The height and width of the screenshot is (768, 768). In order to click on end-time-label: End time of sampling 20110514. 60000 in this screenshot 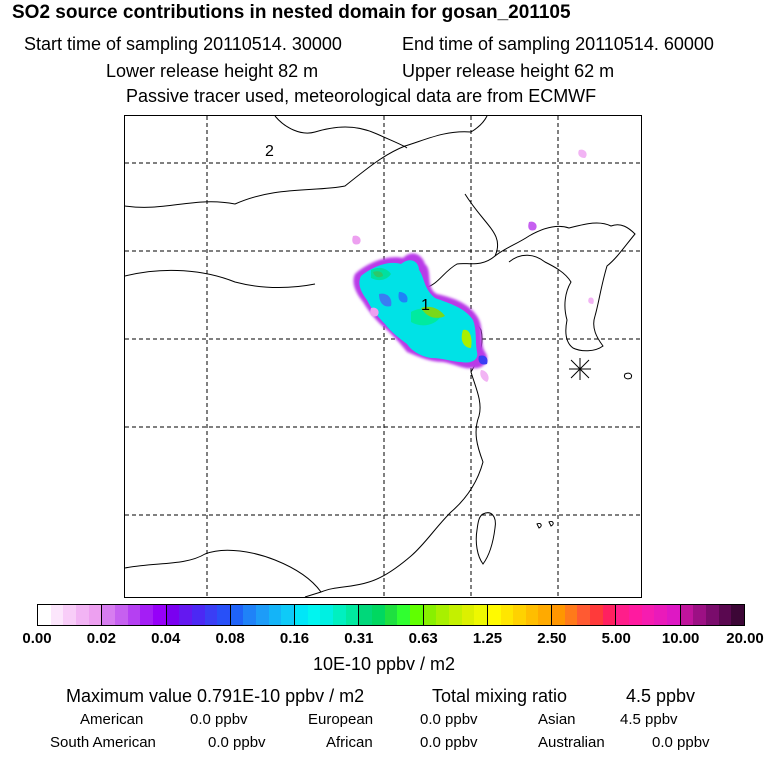, I will do `click(558, 44)`.